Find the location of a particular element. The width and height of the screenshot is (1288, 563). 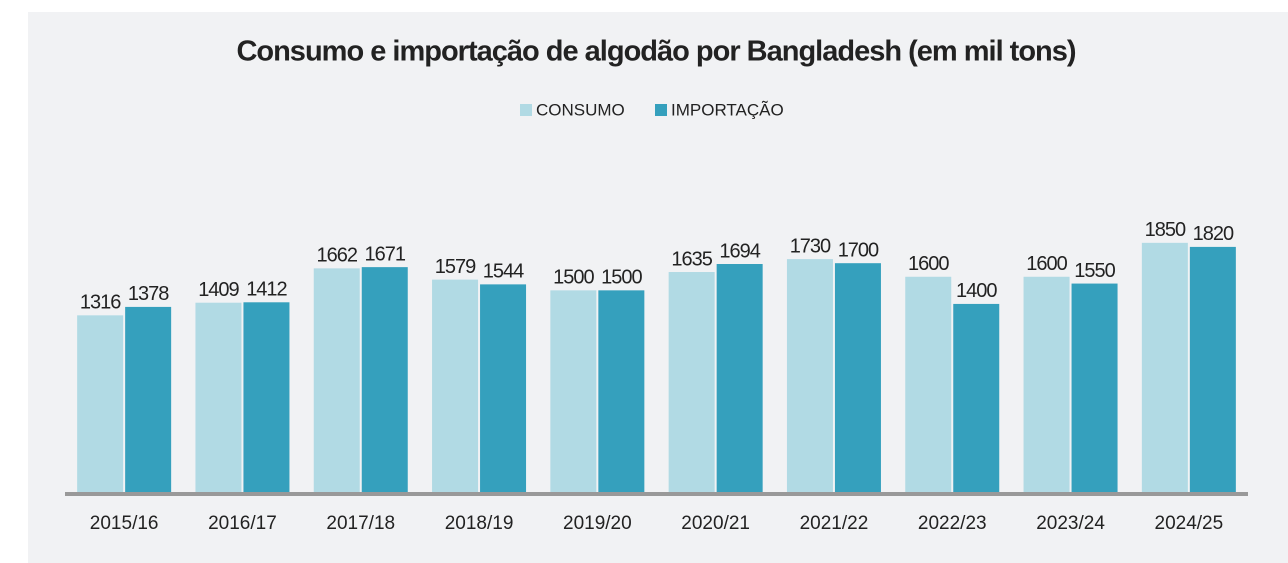

legend-label: CONSUMO is located at coordinates (580, 109).